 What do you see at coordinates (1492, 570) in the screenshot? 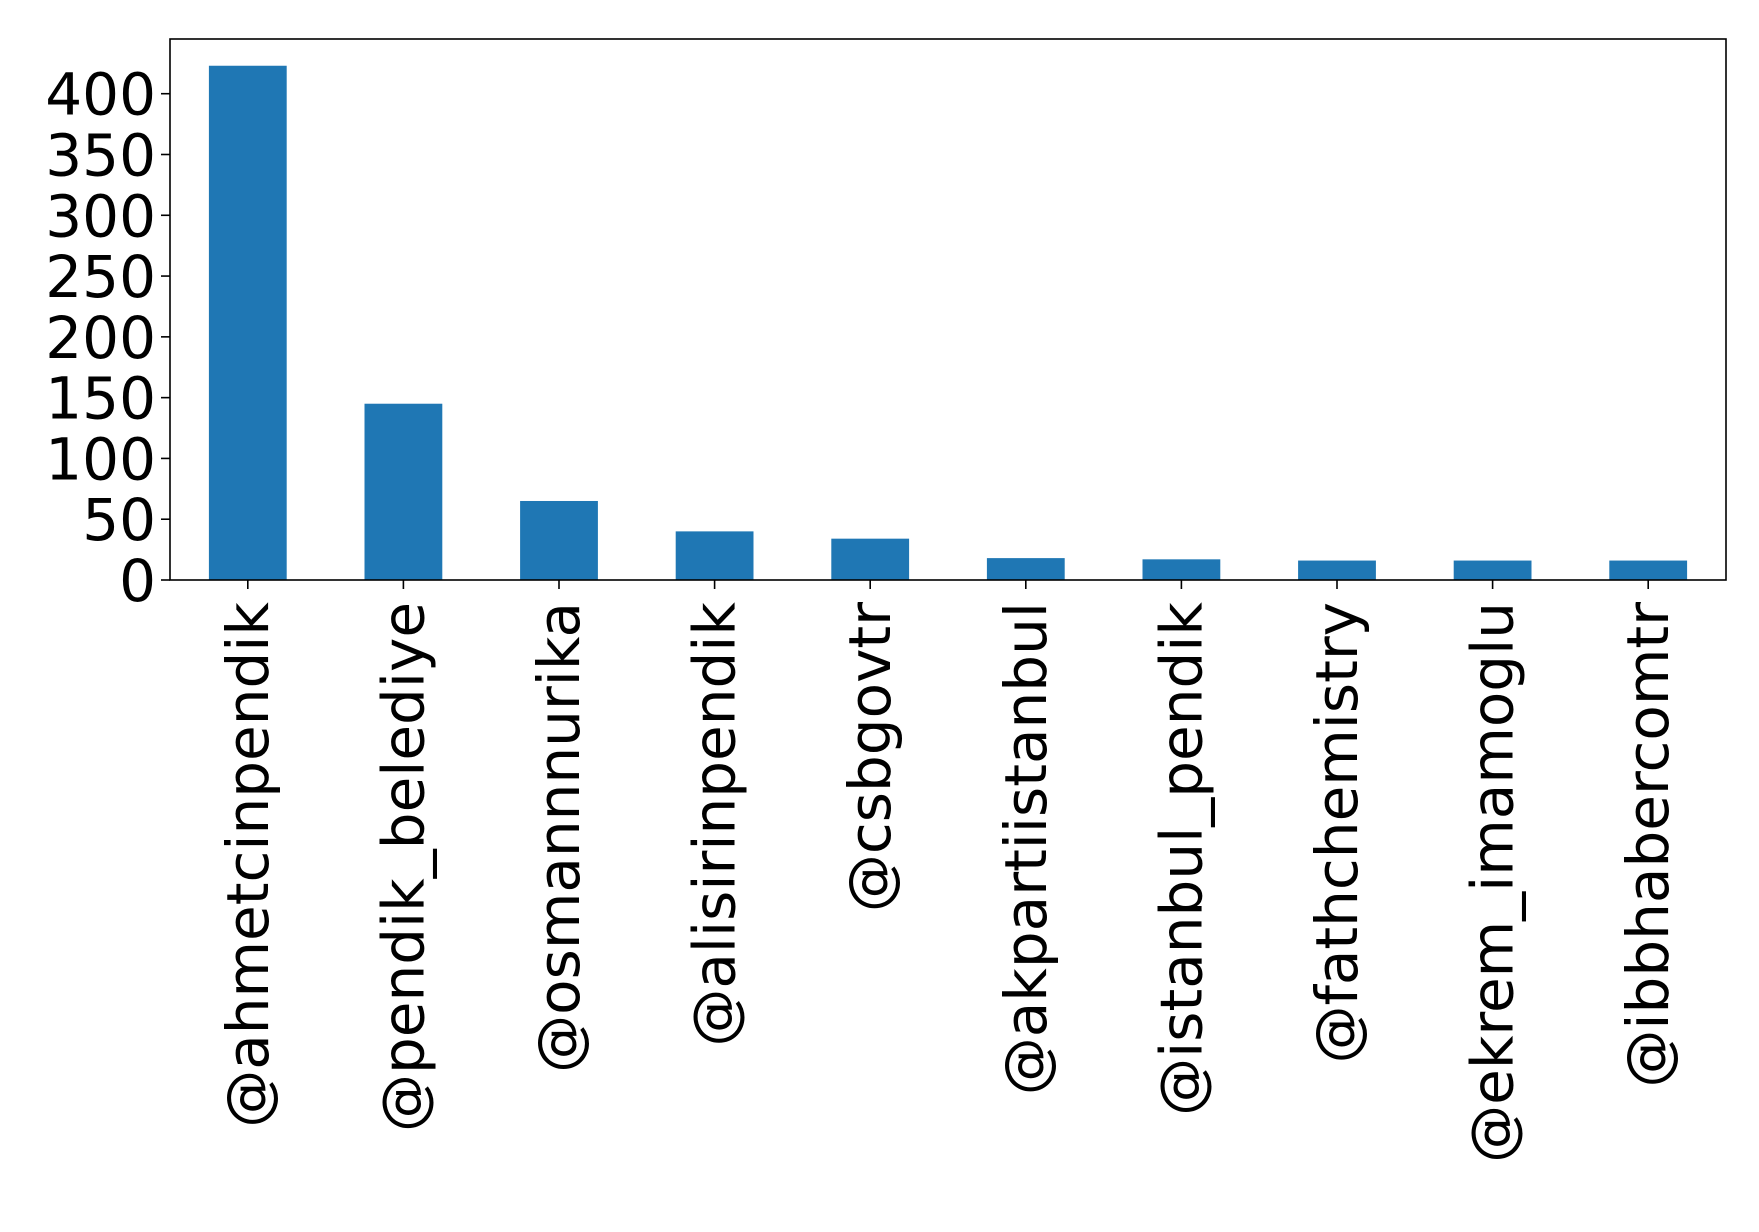
I see `bar-ekrem-imamoglu` at bounding box center [1492, 570].